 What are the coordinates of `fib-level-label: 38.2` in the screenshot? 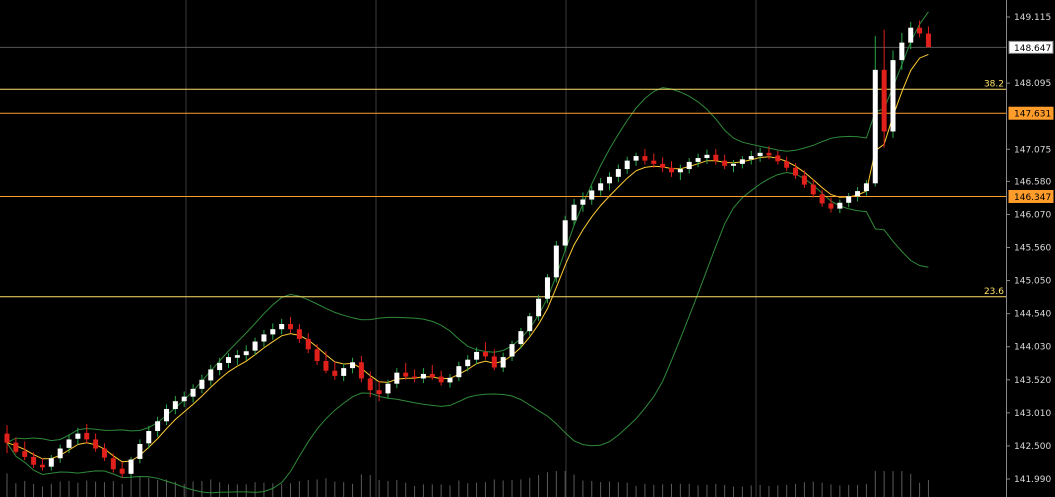 It's located at (994, 84).